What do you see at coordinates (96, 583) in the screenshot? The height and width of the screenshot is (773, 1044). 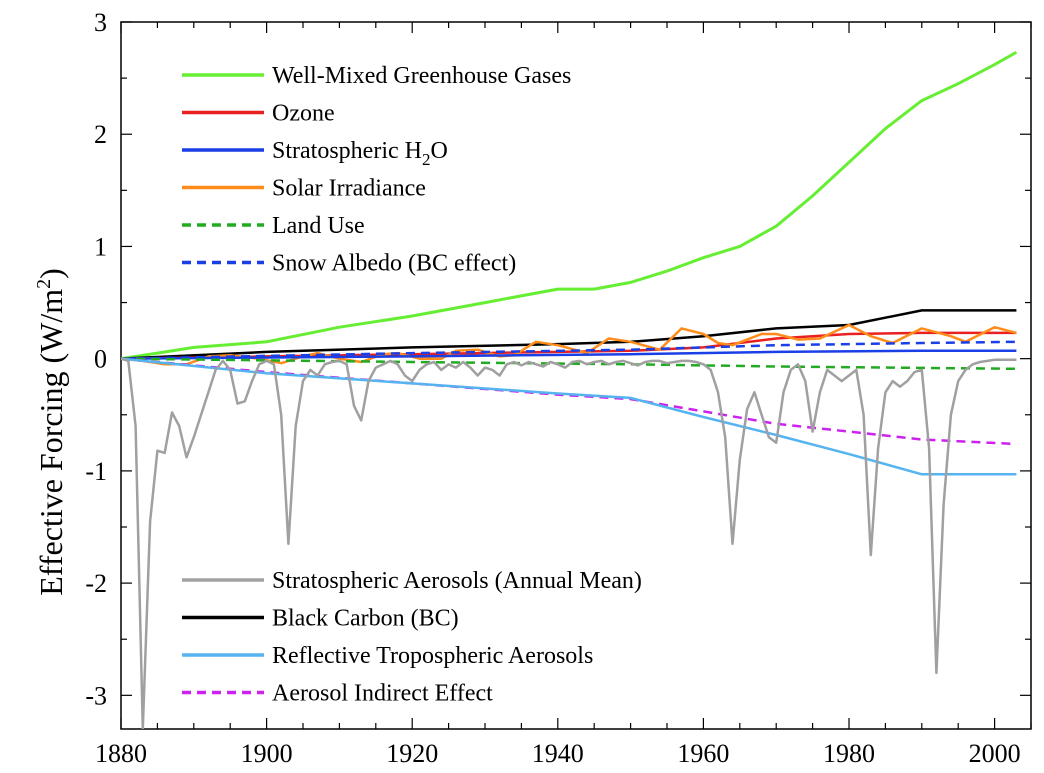 I see `y-tick-label: -2` at bounding box center [96, 583].